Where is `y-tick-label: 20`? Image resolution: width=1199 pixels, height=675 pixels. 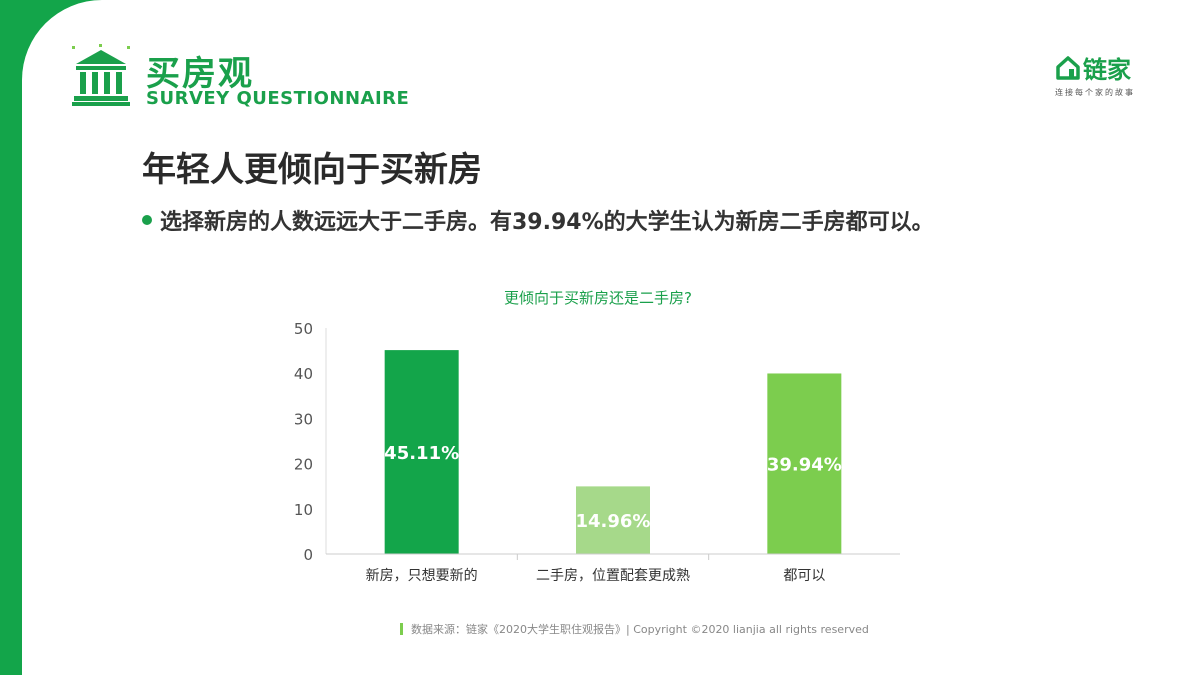
y-tick-label: 20 is located at coordinates (303, 465).